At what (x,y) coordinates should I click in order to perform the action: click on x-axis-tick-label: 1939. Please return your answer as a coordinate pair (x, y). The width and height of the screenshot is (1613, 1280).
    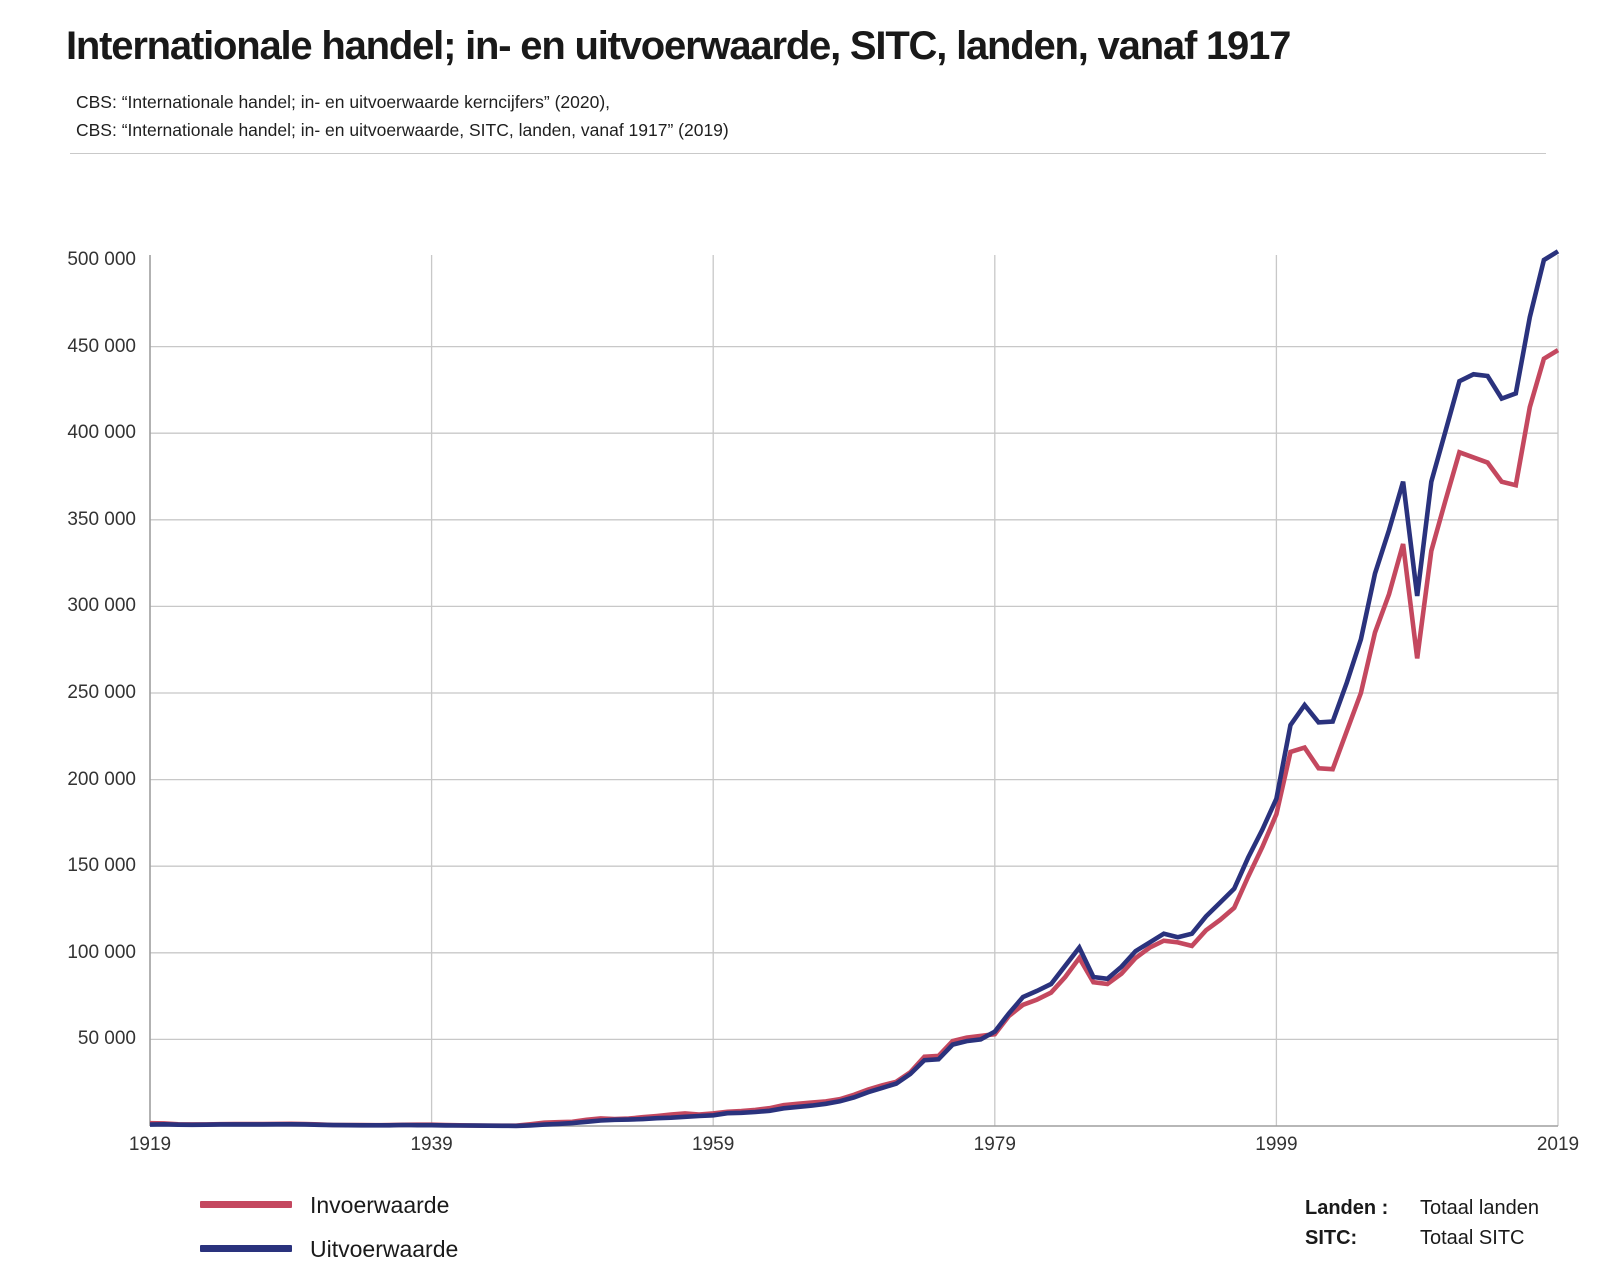
    Looking at the image, I should click on (431, 1144).